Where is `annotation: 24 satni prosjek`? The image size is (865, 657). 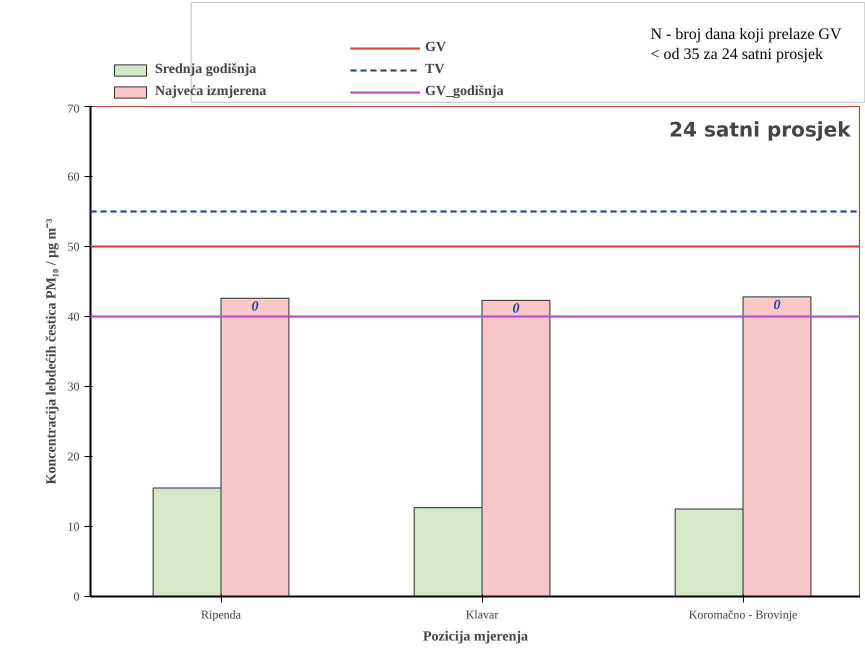
annotation: 24 satni prosjek is located at coordinates (760, 130).